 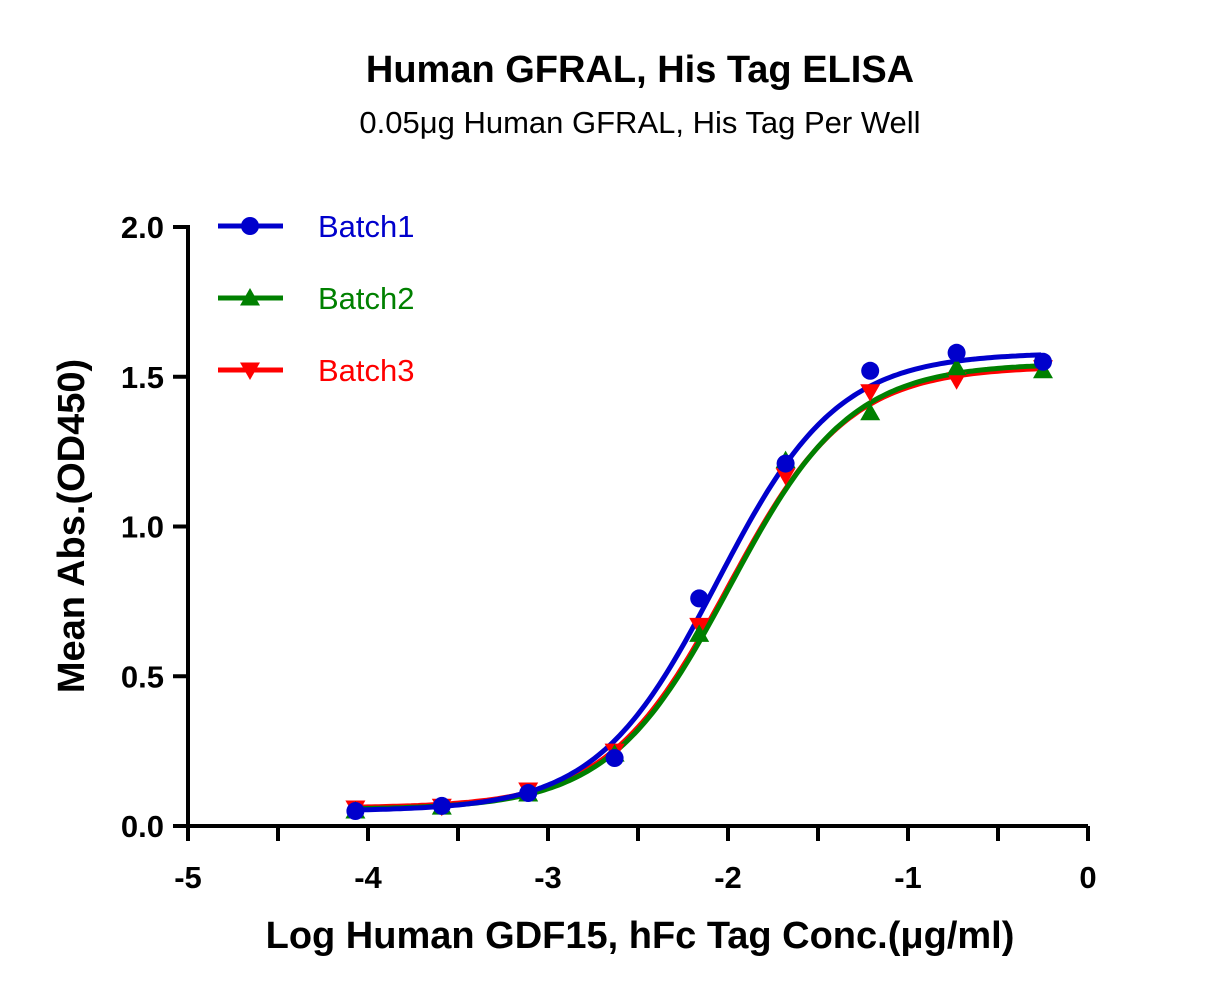 What do you see at coordinates (366, 226) in the screenshot?
I see `legend-label-batch1: Batch1` at bounding box center [366, 226].